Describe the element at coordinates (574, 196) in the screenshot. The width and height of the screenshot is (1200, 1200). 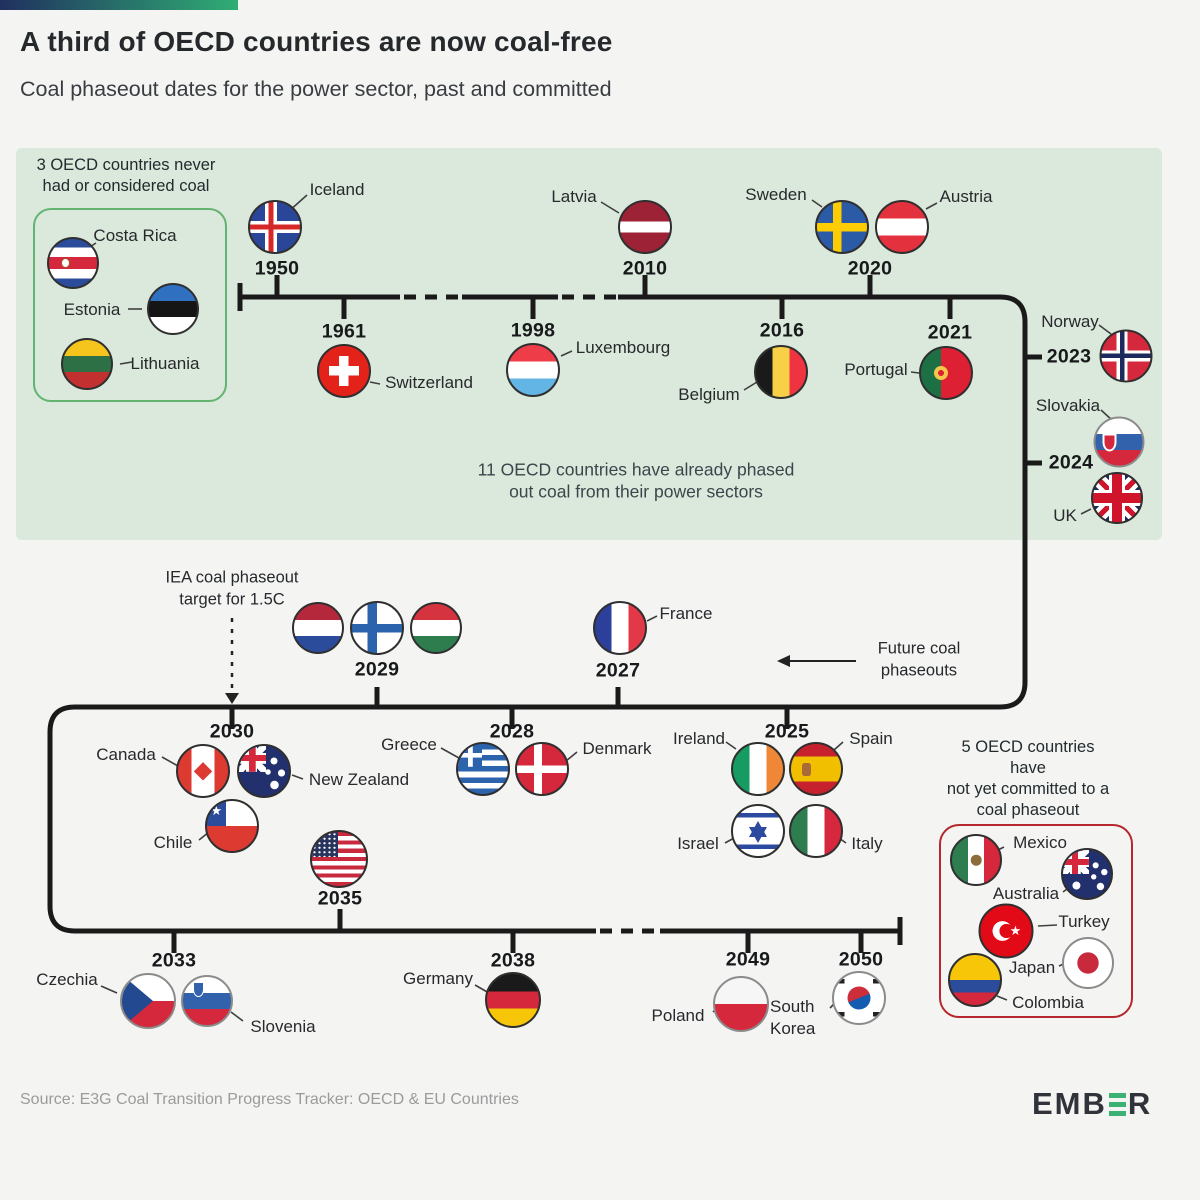
I see `latvia-label: Latvia` at that location.